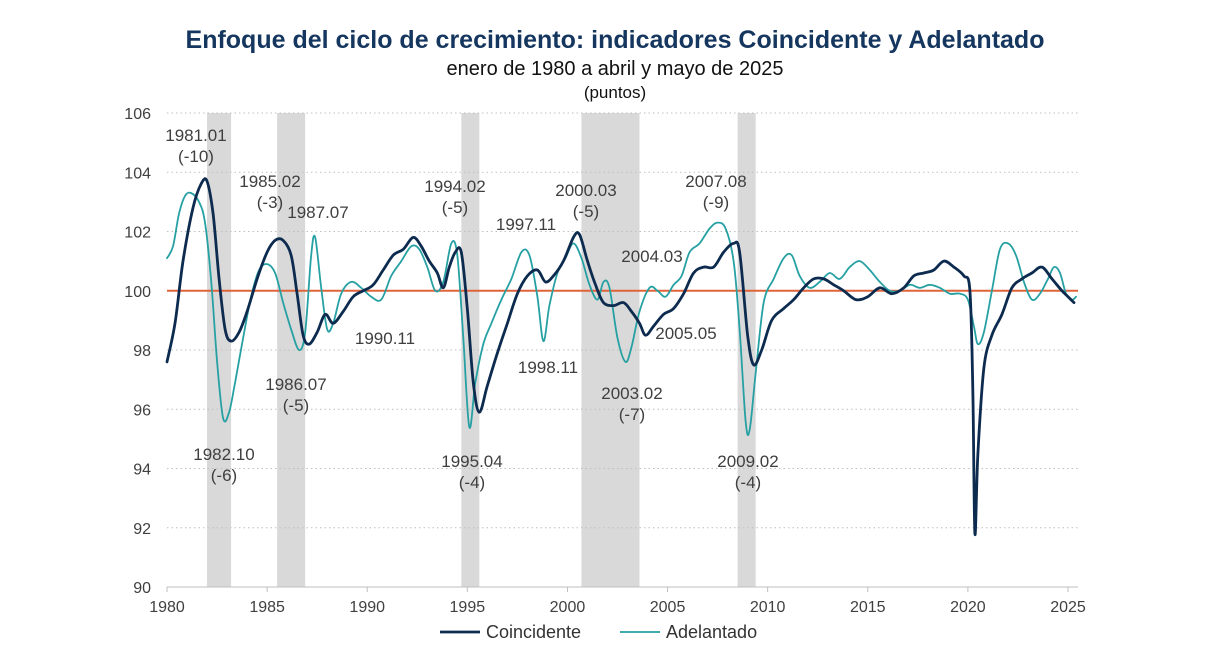 This screenshot has height=658, width=1220. Describe the element at coordinates (367, 607) in the screenshot. I see `x-tick-label-1990: 1990` at that location.